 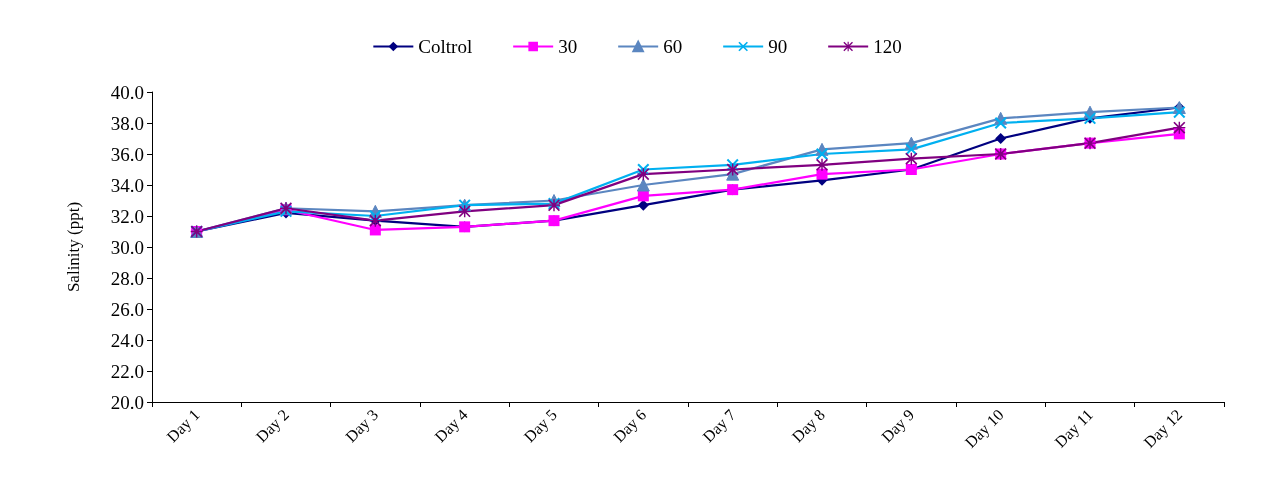 I want to click on legend-label: Coltrol, so click(x=445, y=46).